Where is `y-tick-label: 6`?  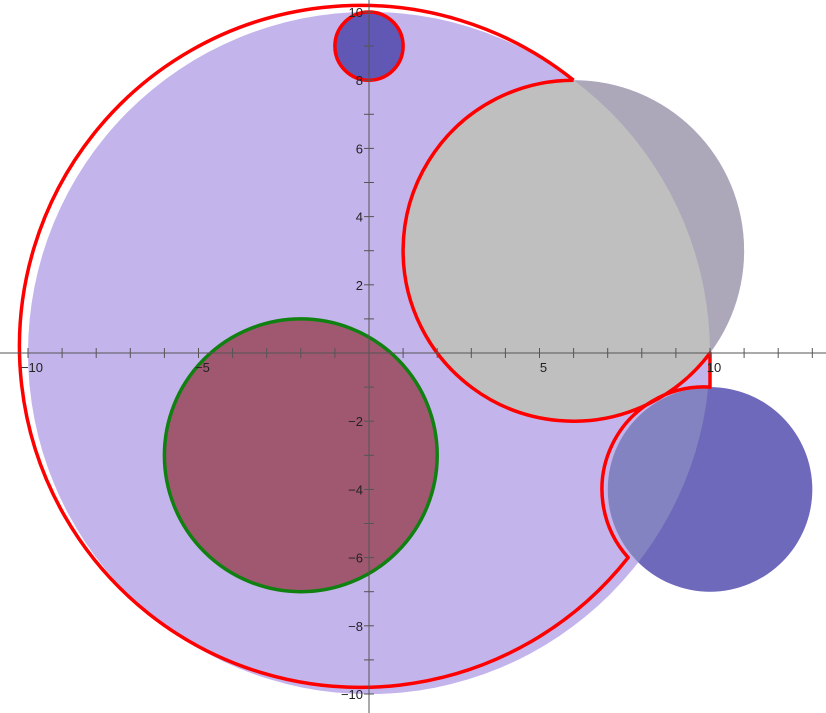 y-tick-label: 6 is located at coordinates (359, 148).